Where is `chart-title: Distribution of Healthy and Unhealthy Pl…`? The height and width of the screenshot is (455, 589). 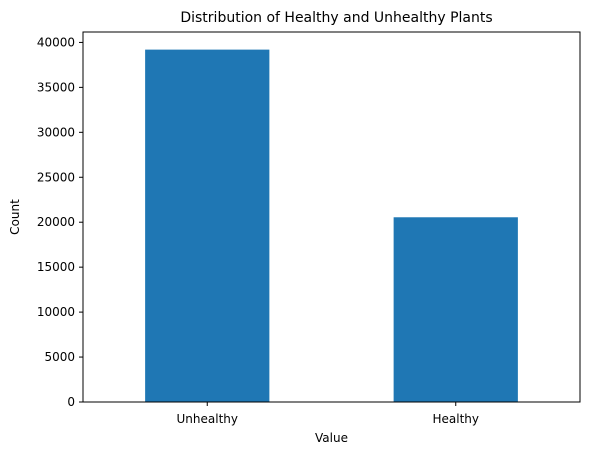
chart-title: Distribution of Healthy and Unhealthy Pl… is located at coordinates (336, 18).